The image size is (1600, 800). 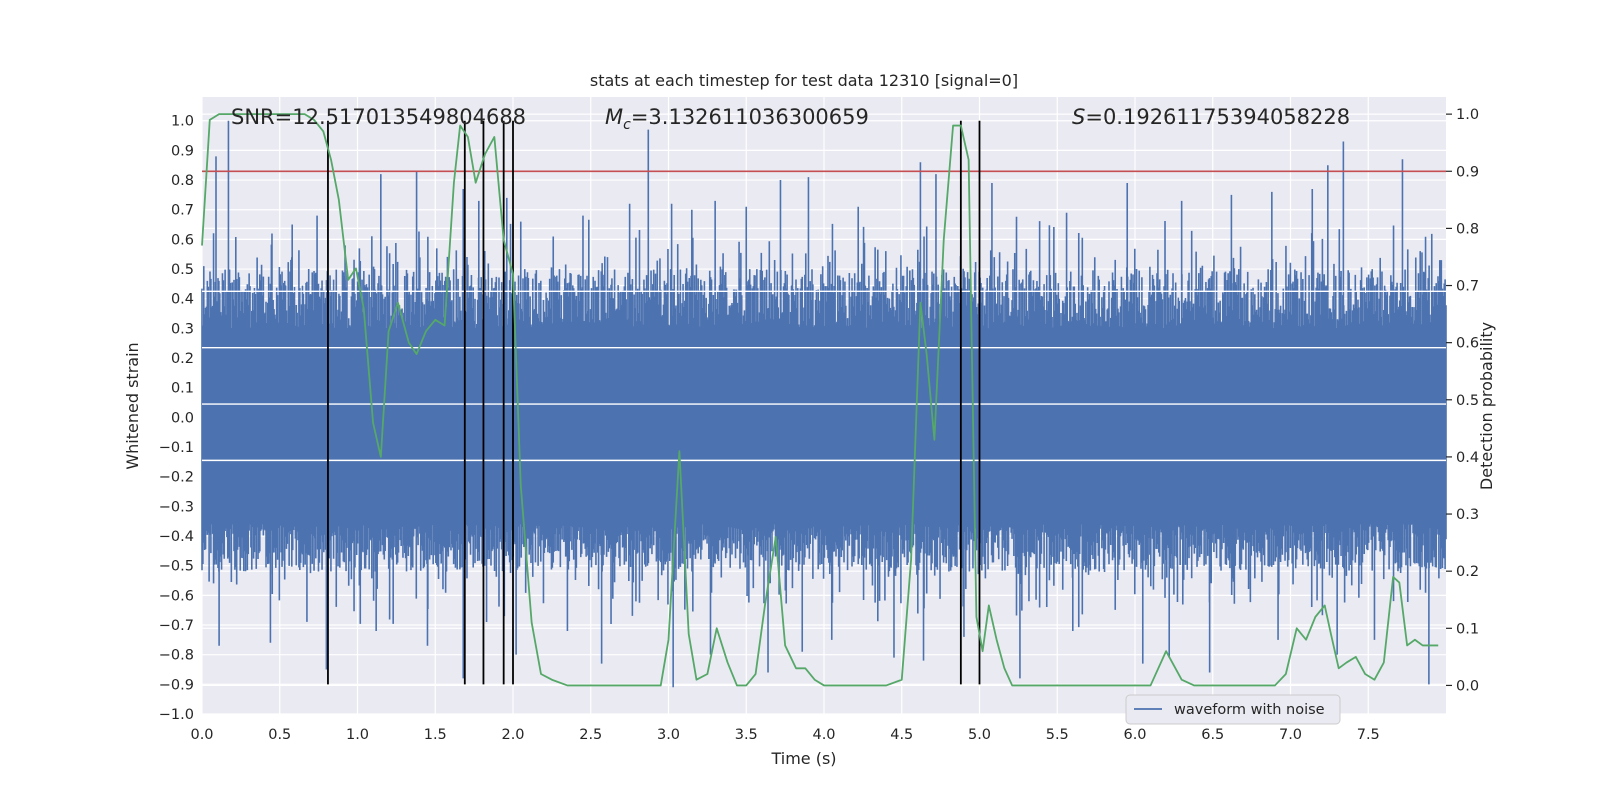 I want to click on left-y-tick-label: 0.8, so click(x=182, y=181).